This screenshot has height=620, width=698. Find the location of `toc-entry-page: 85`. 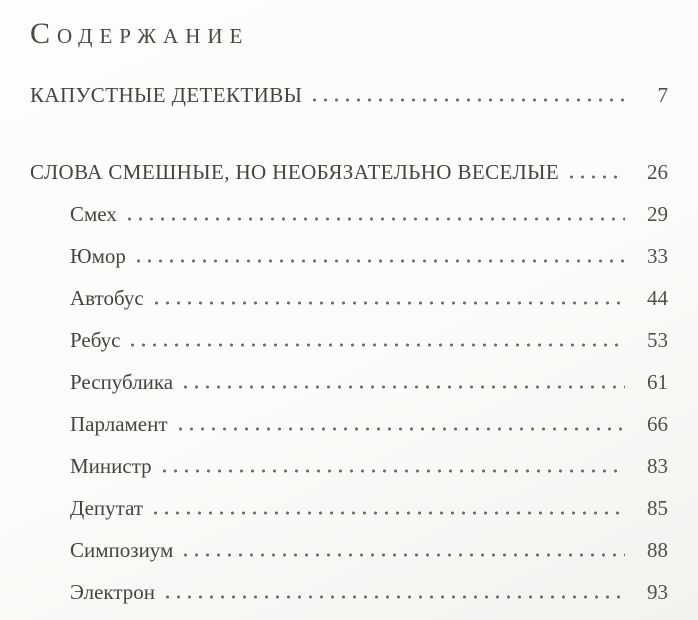

toc-entry-page: 85 is located at coordinates (657, 508).